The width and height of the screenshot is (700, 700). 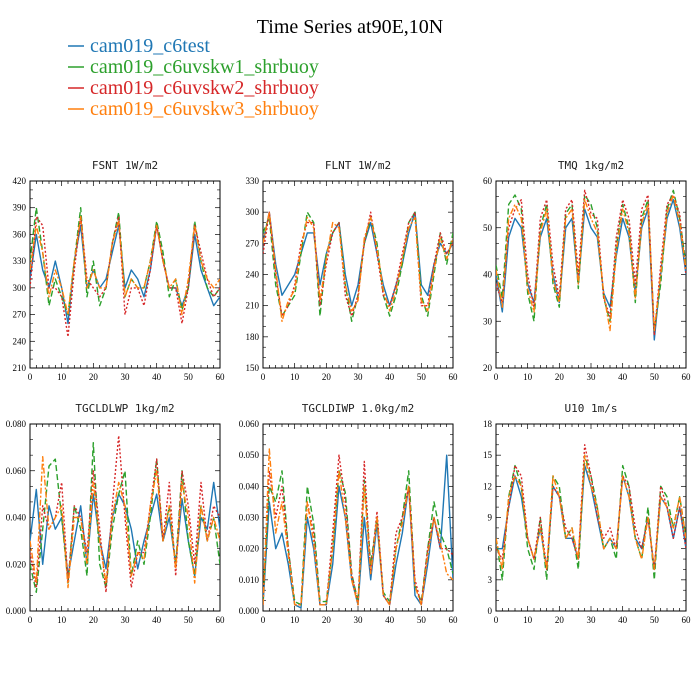 What do you see at coordinates (488, 275) in the screenshot?
I see `y-tick-label: 40` at bounding box center [488, 275].